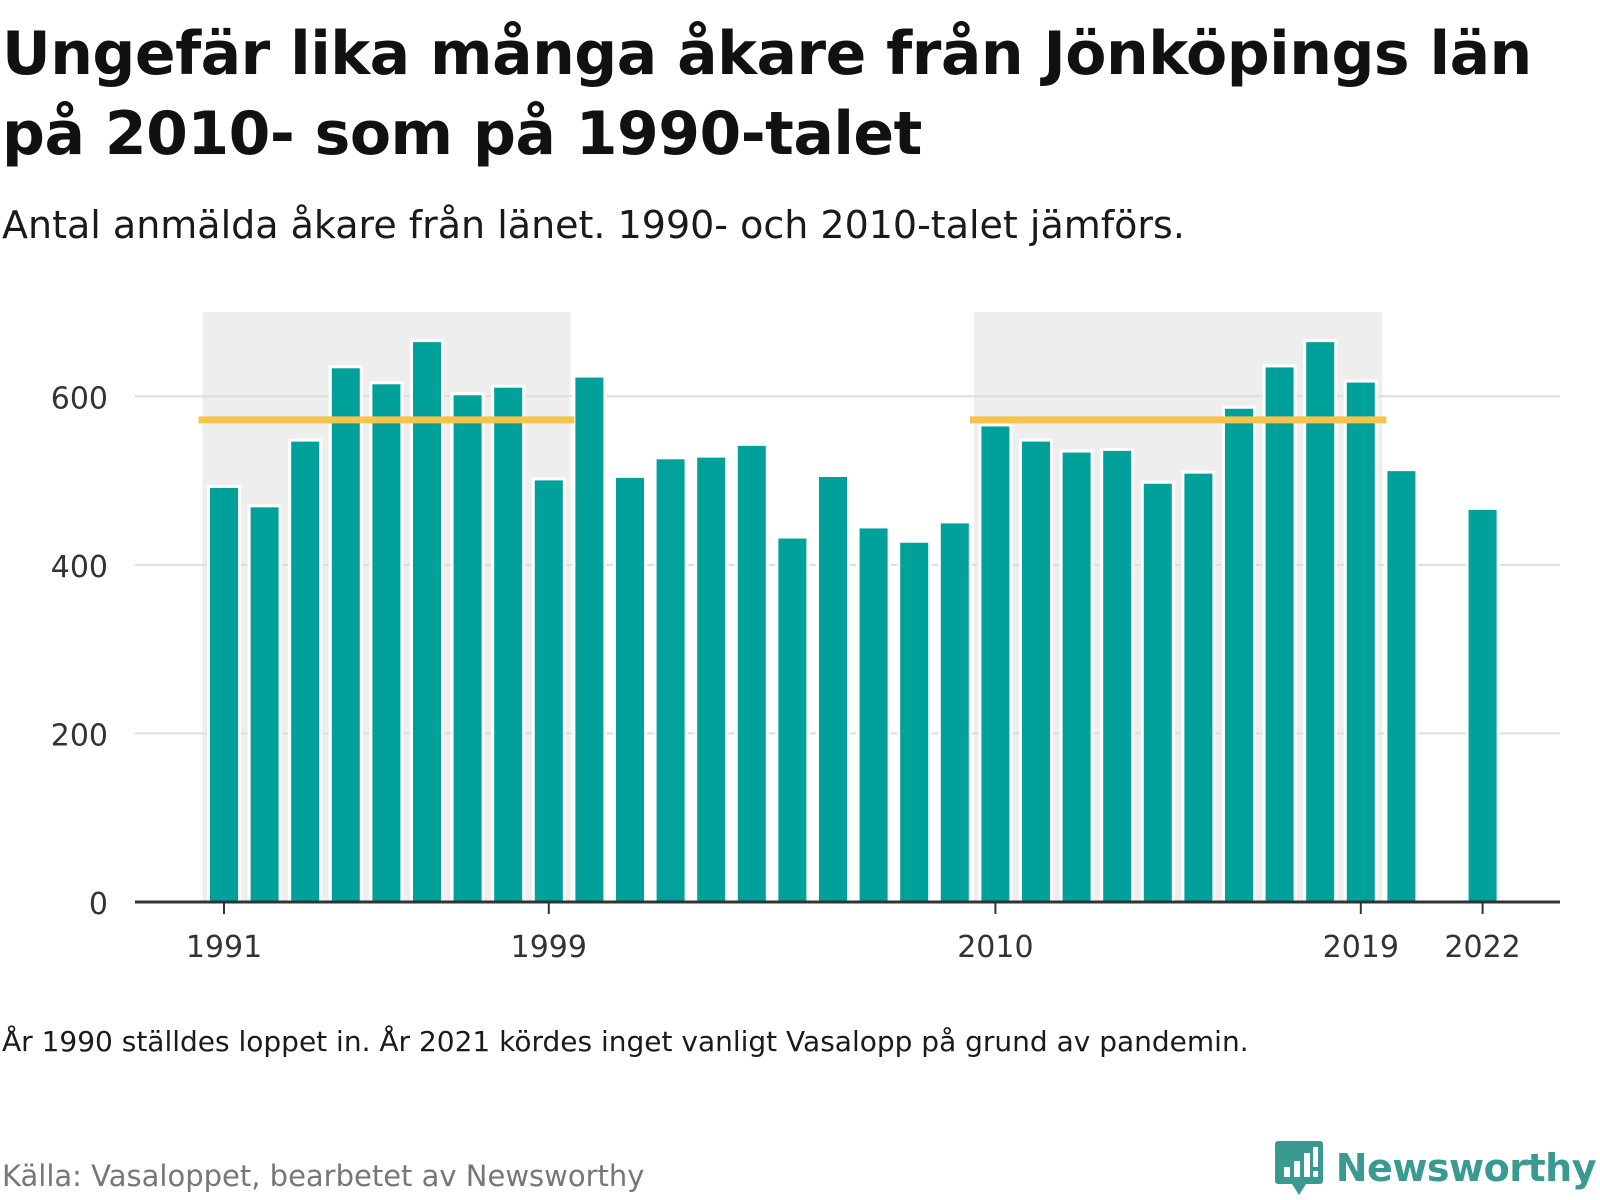 The height and width of the screenshot is (1200, 1600). I want to click on x-tick-label-2019: 2019, so click(1361, 947).